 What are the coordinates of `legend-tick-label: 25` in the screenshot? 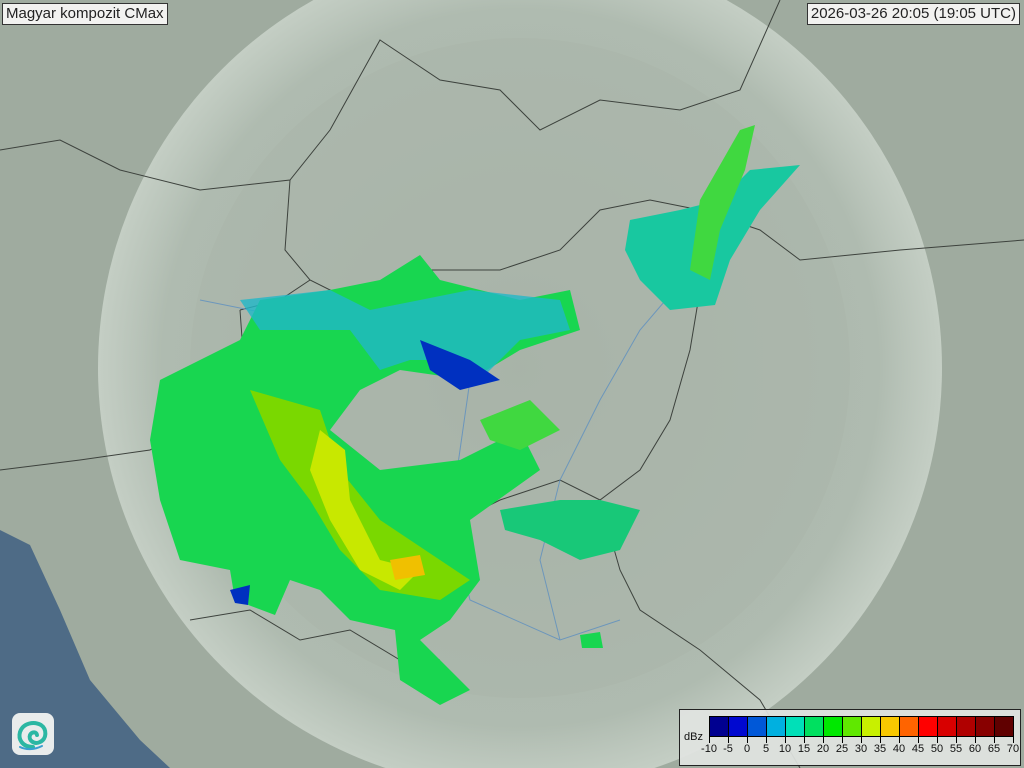 It's located at (842, 749).